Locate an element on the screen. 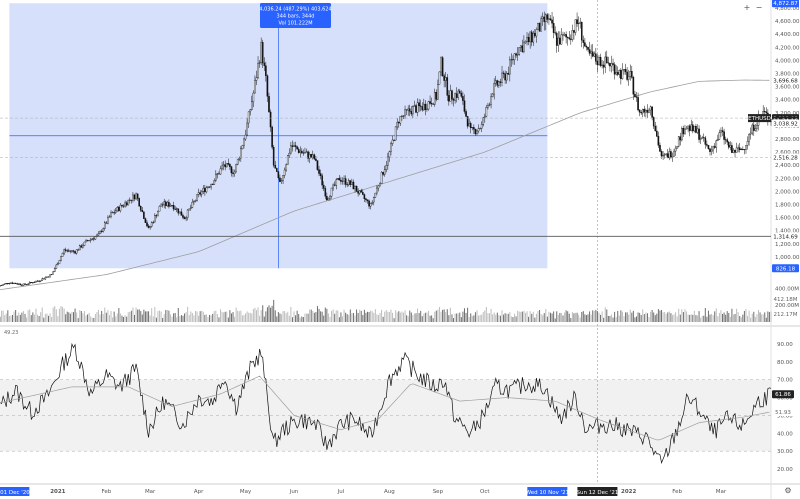 The image size is (800, 499). rsi-tick-label: 80.00 is located at coordinates (785, 363).